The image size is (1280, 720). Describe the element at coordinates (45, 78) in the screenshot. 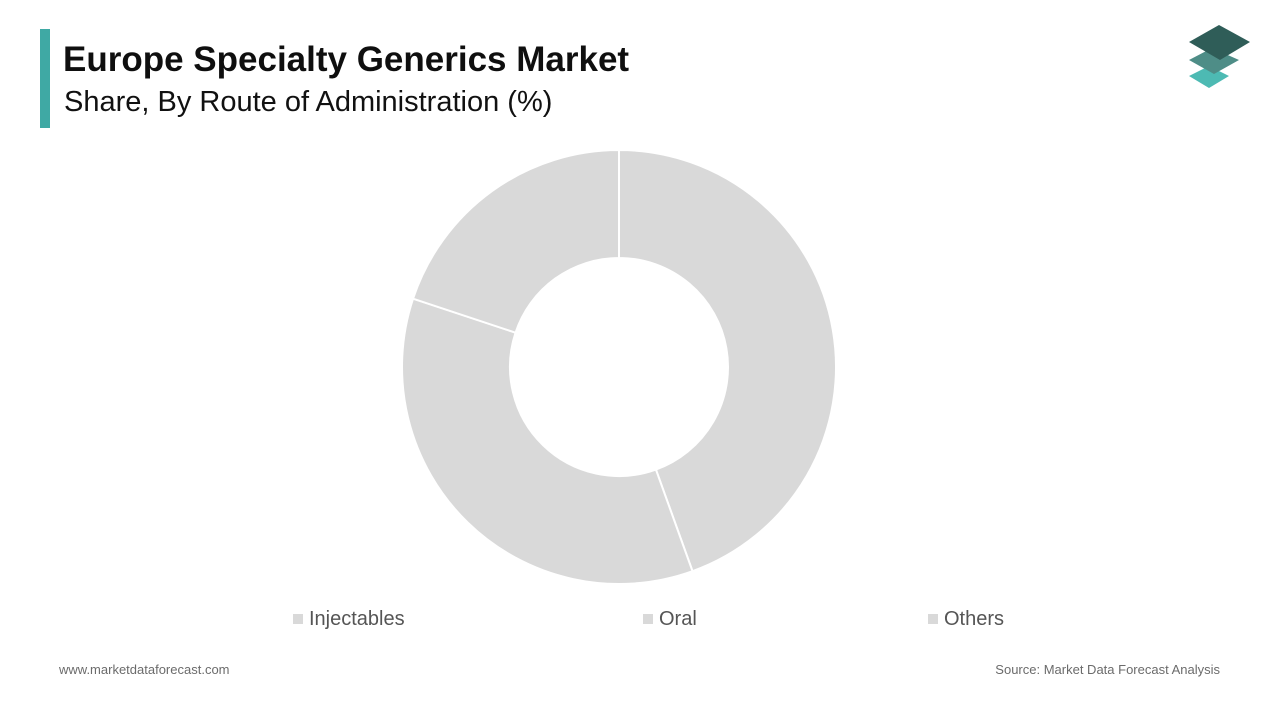

I see `title-accent-bar` at that location.